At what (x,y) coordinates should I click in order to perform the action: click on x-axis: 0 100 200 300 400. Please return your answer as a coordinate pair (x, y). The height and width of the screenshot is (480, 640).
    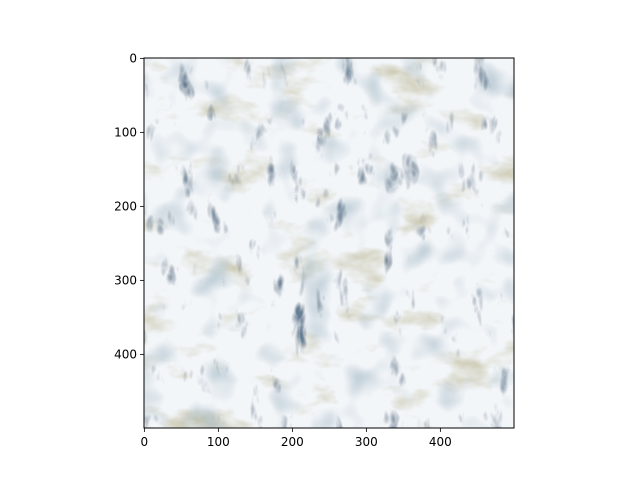
    Looking at the image, I should click on (296, 438).